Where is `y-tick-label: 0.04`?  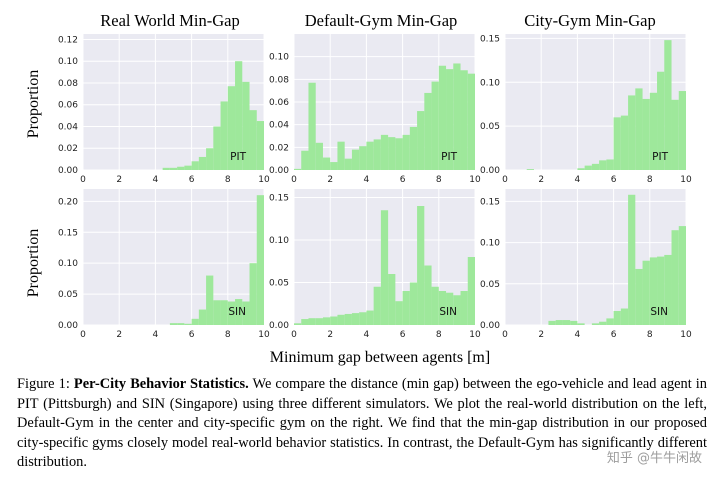
y-tick-label: 0.04 is located at coordinates (279, 126).